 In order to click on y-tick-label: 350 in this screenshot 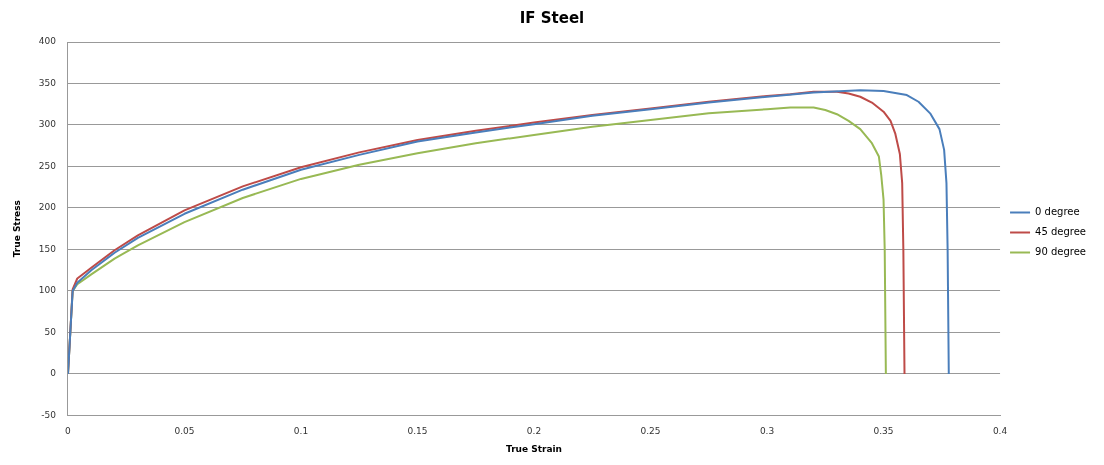, I will do `click(47, 82)`.